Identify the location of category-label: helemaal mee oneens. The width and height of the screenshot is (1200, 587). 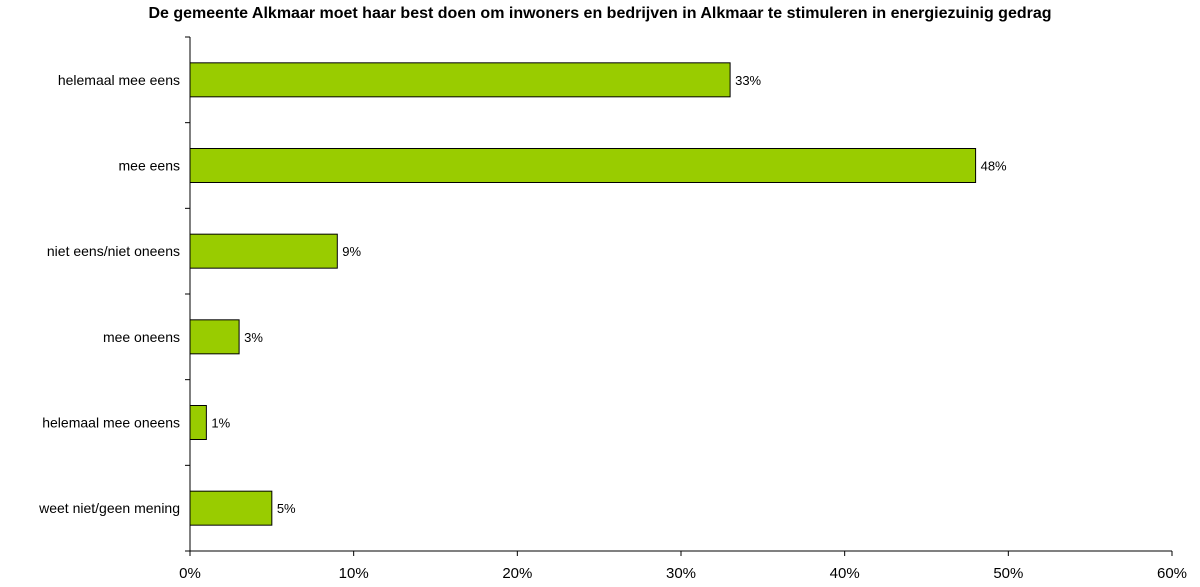
(111, 423).